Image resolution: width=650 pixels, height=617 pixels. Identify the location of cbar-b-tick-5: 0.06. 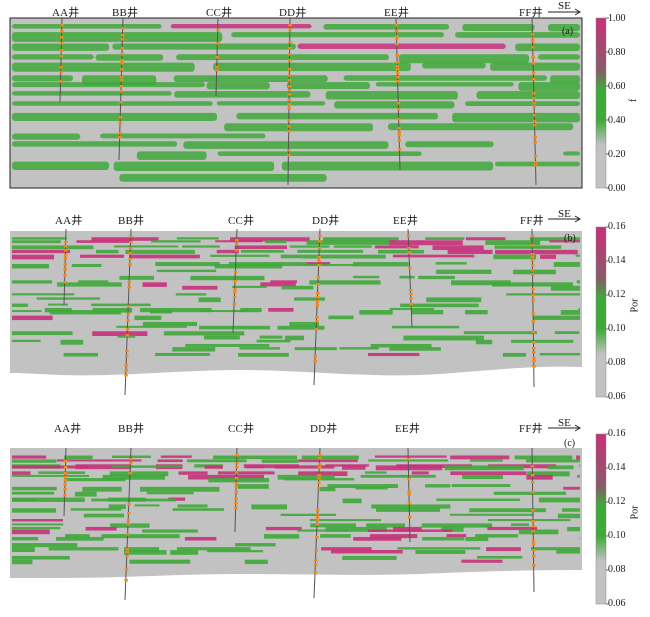
(617, 396).